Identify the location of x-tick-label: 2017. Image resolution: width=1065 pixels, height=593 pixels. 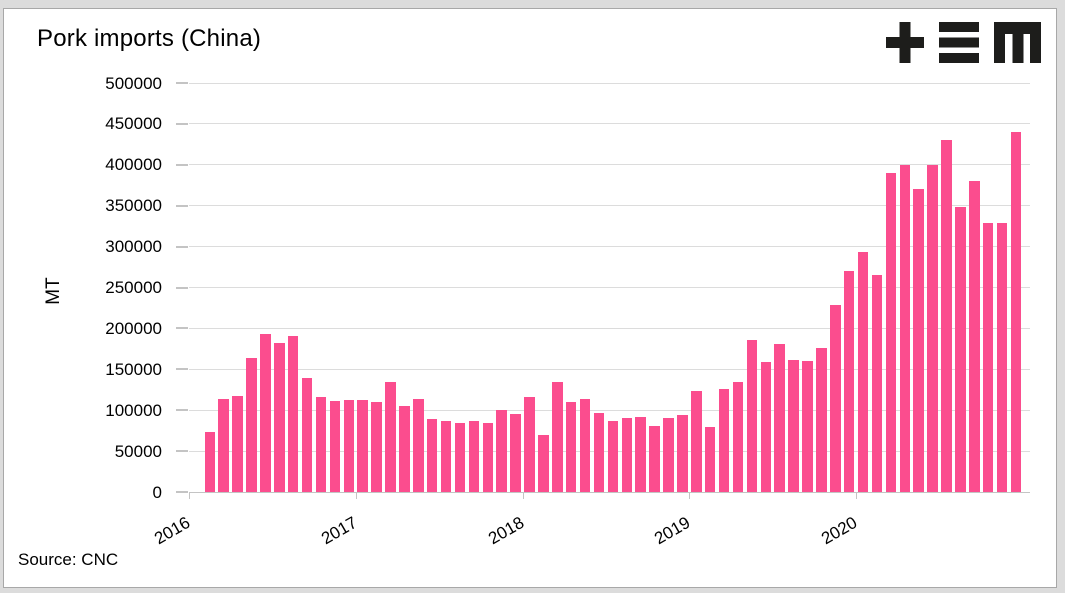
(339, 530).